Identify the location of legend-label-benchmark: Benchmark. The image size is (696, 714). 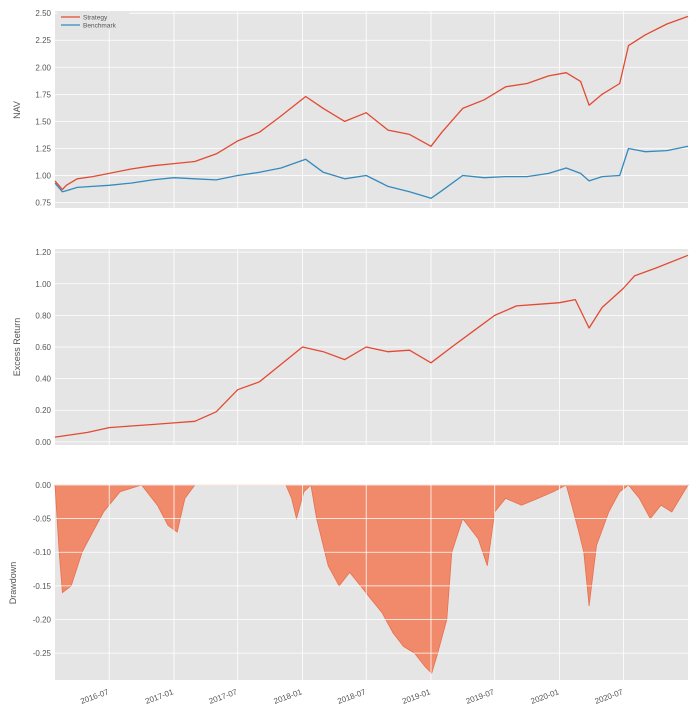
(100, 26).